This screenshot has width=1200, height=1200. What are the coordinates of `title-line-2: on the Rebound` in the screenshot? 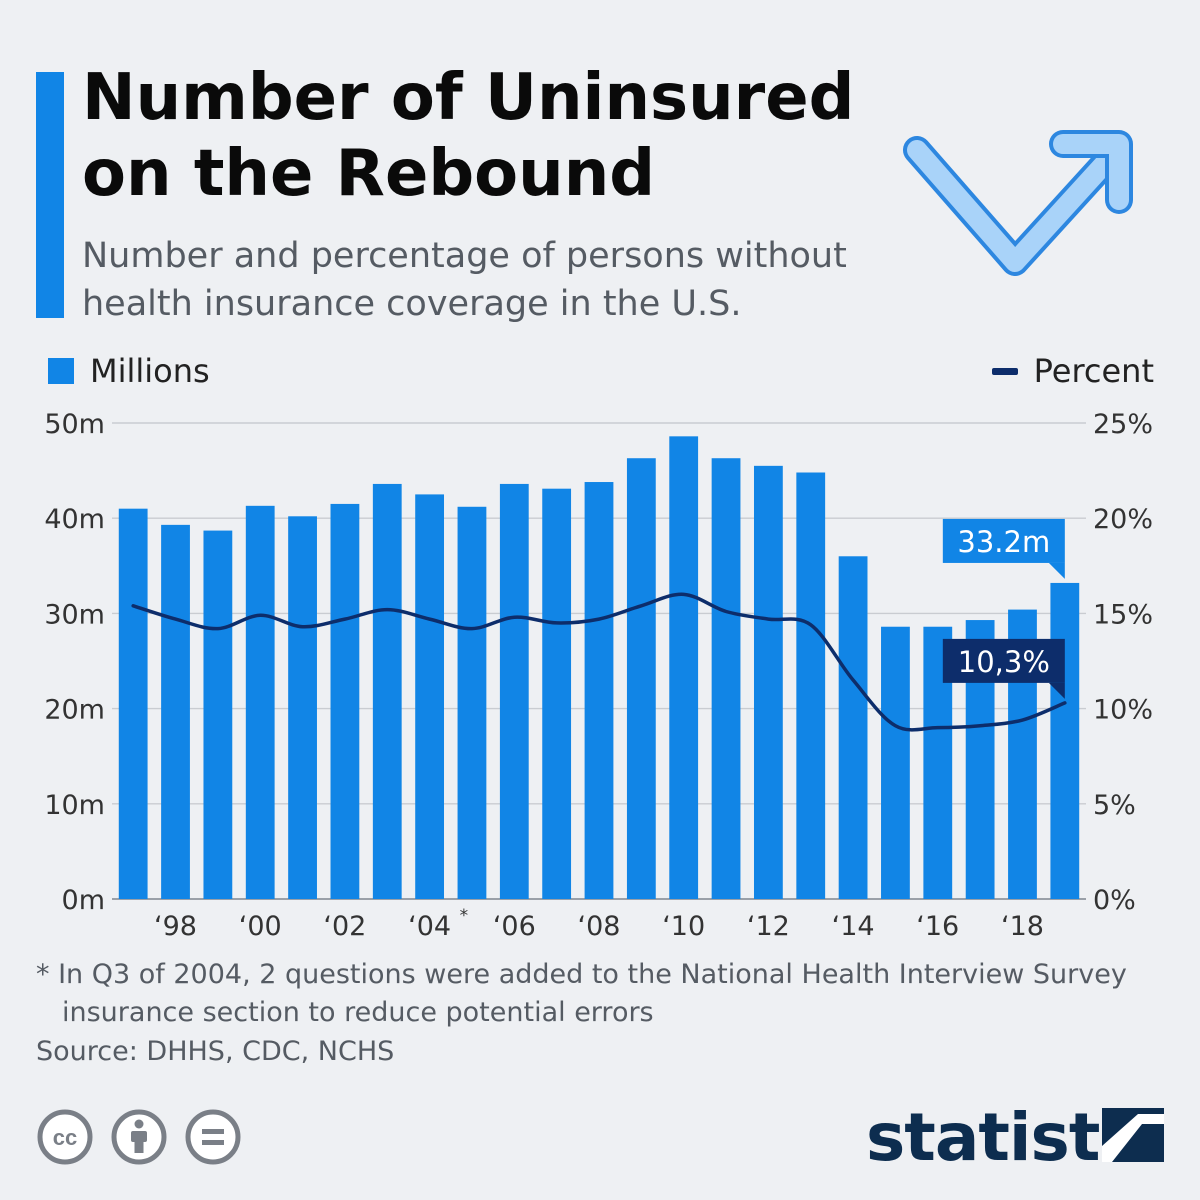 It's located at (369, 174).